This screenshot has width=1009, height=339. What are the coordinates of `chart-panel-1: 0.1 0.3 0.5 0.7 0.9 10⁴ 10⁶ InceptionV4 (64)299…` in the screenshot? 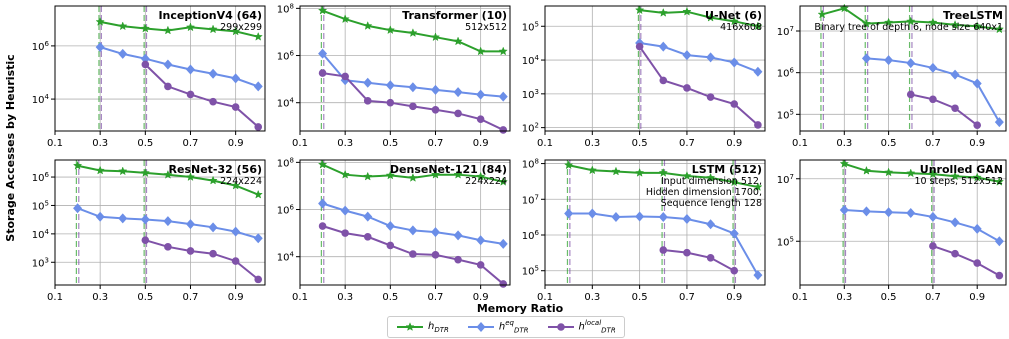 It's located at (149, 77).